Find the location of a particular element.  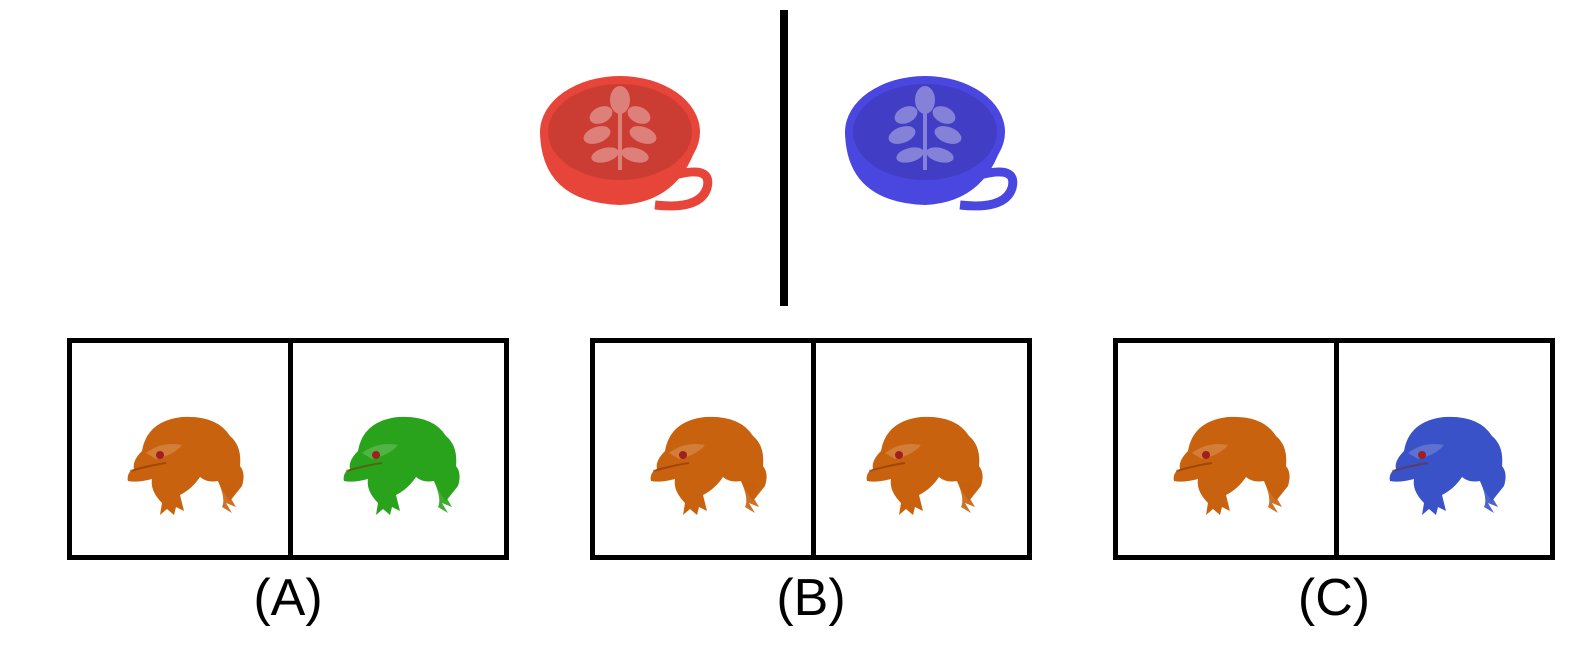

option-a-panel is located at coordinates (288, 449).